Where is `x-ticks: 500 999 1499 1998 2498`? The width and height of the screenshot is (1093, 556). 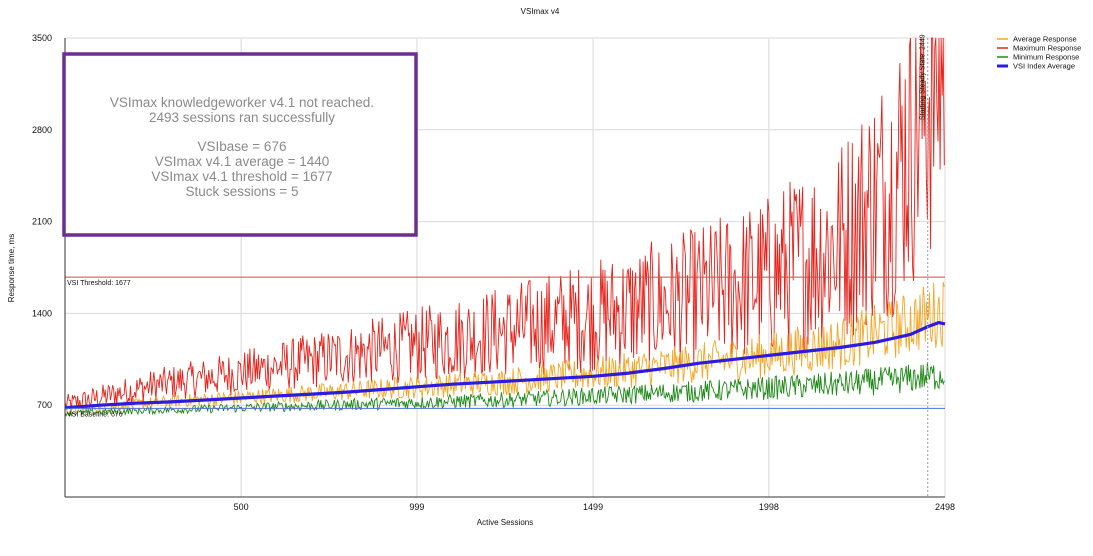
x-ticks: 500 999 1499 1998 2498 is located at coordinates (594, 507).